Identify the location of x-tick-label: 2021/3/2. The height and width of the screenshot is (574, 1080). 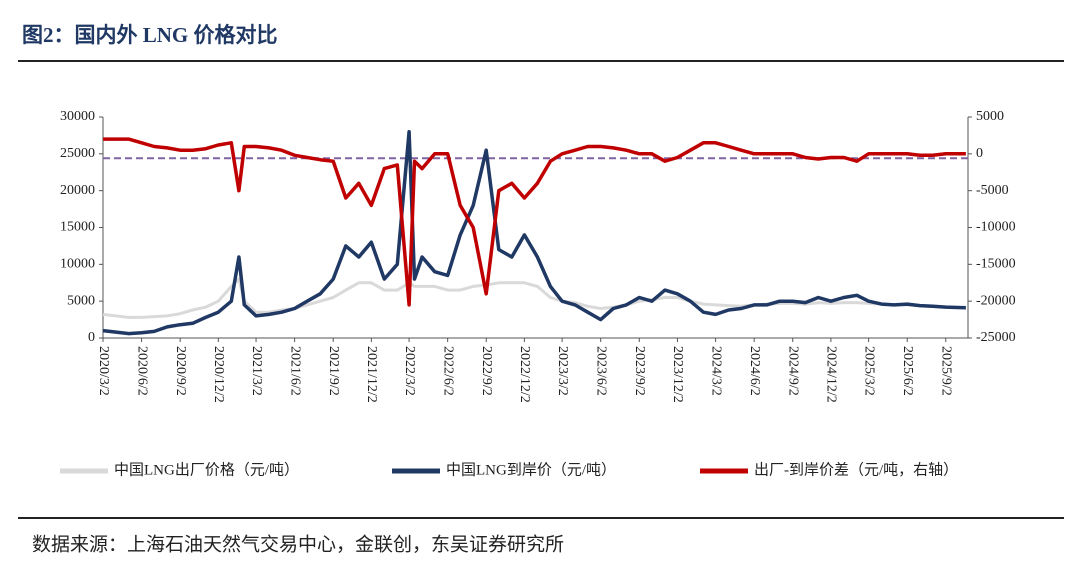
(256, 371).